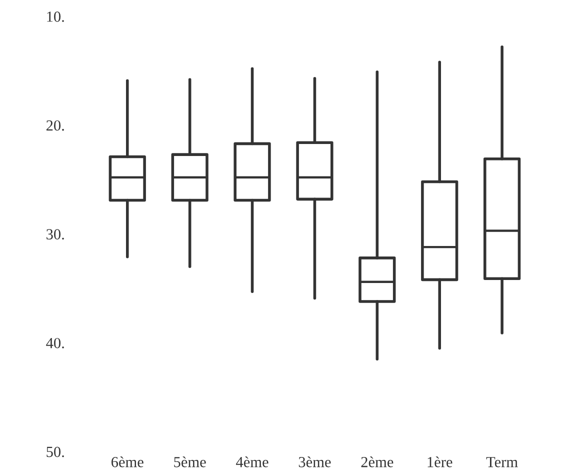 Image resolution: width=562 pixels, height=468 pixels. I want to click on y-tick-label: 40., so click(55, 343).